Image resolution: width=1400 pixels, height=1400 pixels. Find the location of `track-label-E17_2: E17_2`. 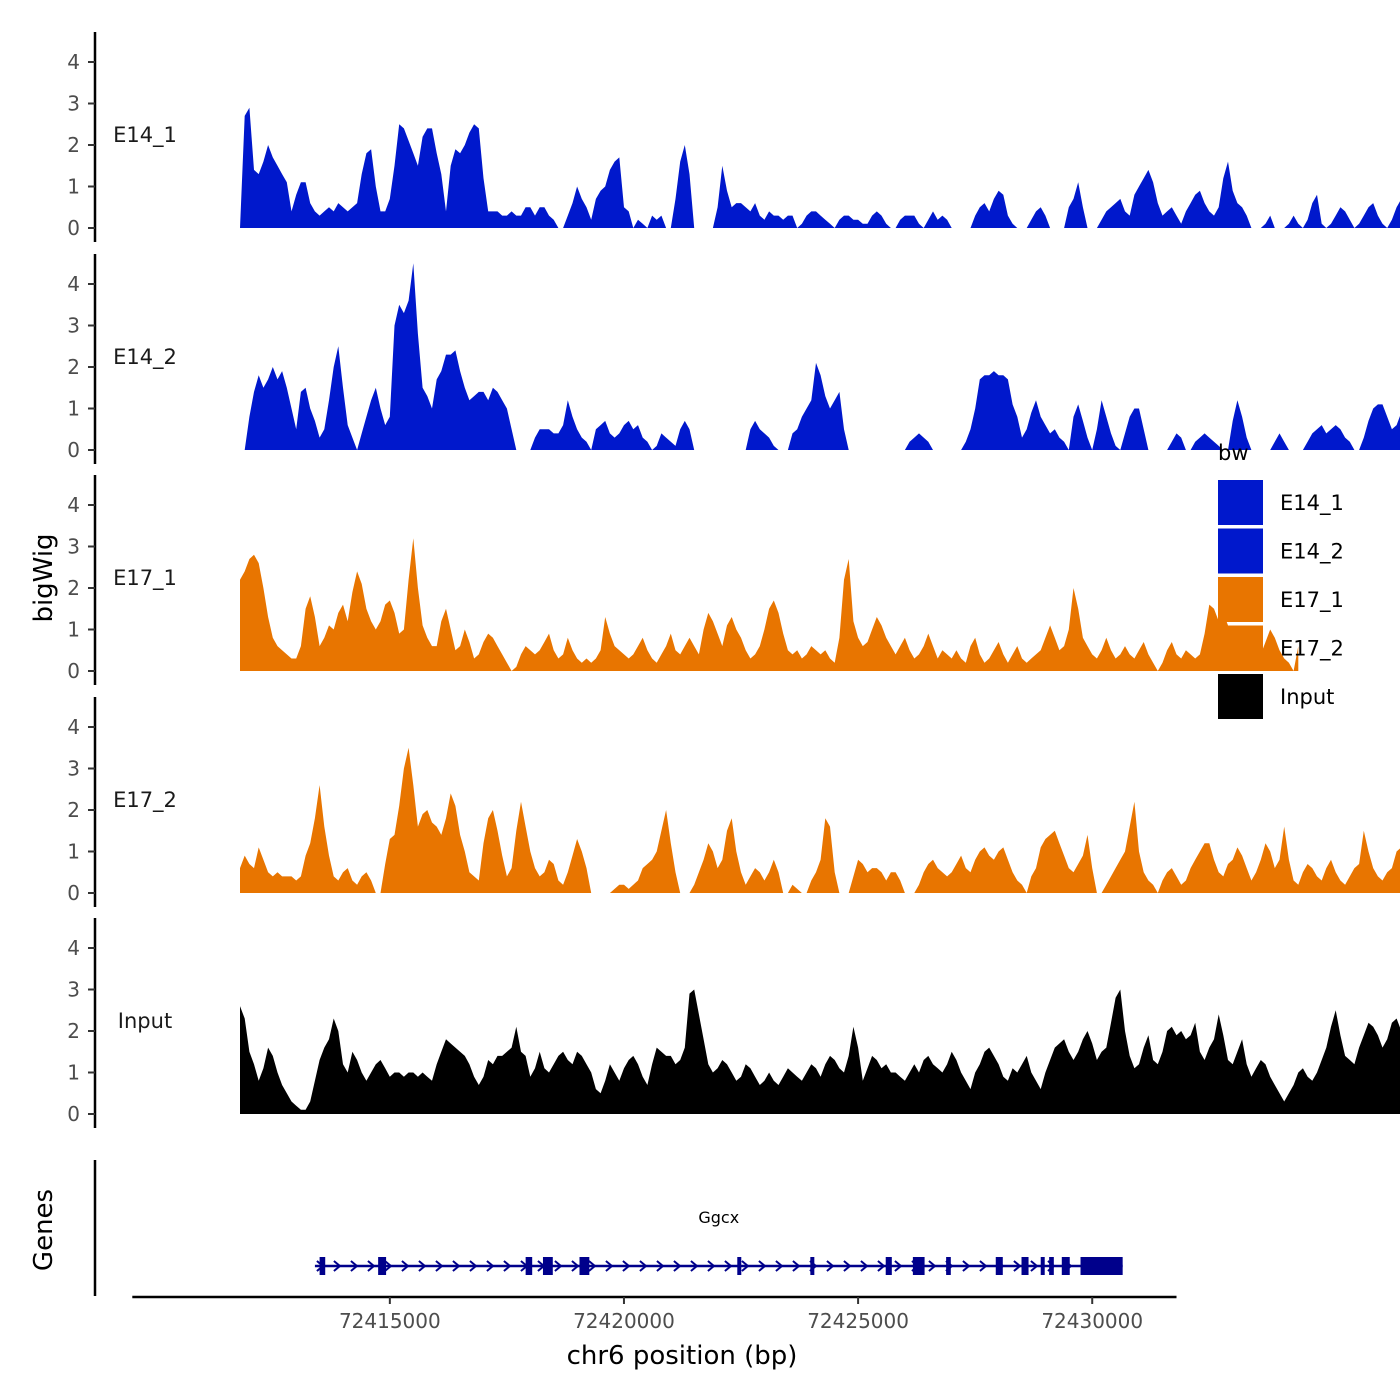

track-label-E17_2: E17_2 is located at coordinates (145, 800).